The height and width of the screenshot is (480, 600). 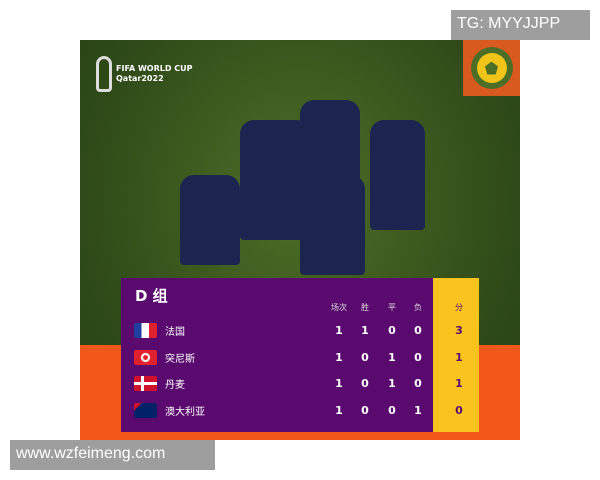 What do you see at coordinates (145, 357) in the screenshot?
I see `tunisia-flag-icon` at bounding box center [145, 357].